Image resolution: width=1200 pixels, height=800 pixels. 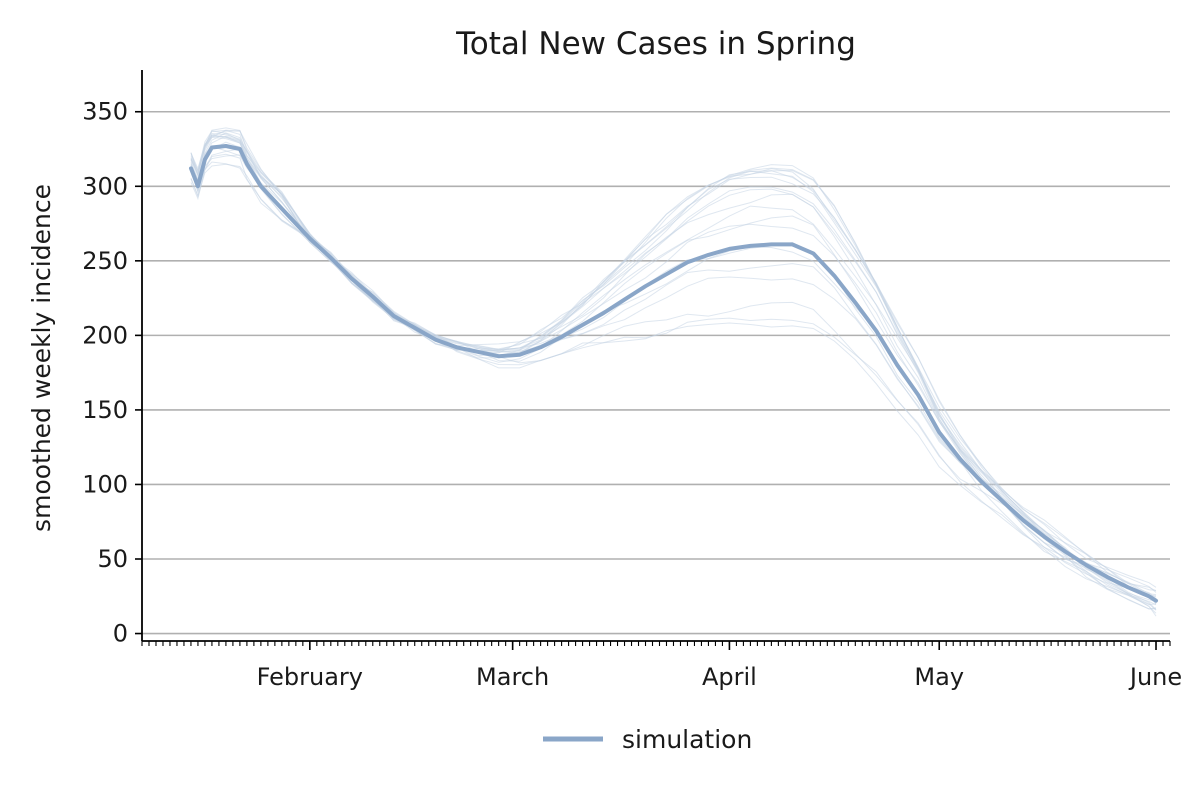 I want to click on y-tick-label-150: 150, so click(x=105, y=410).